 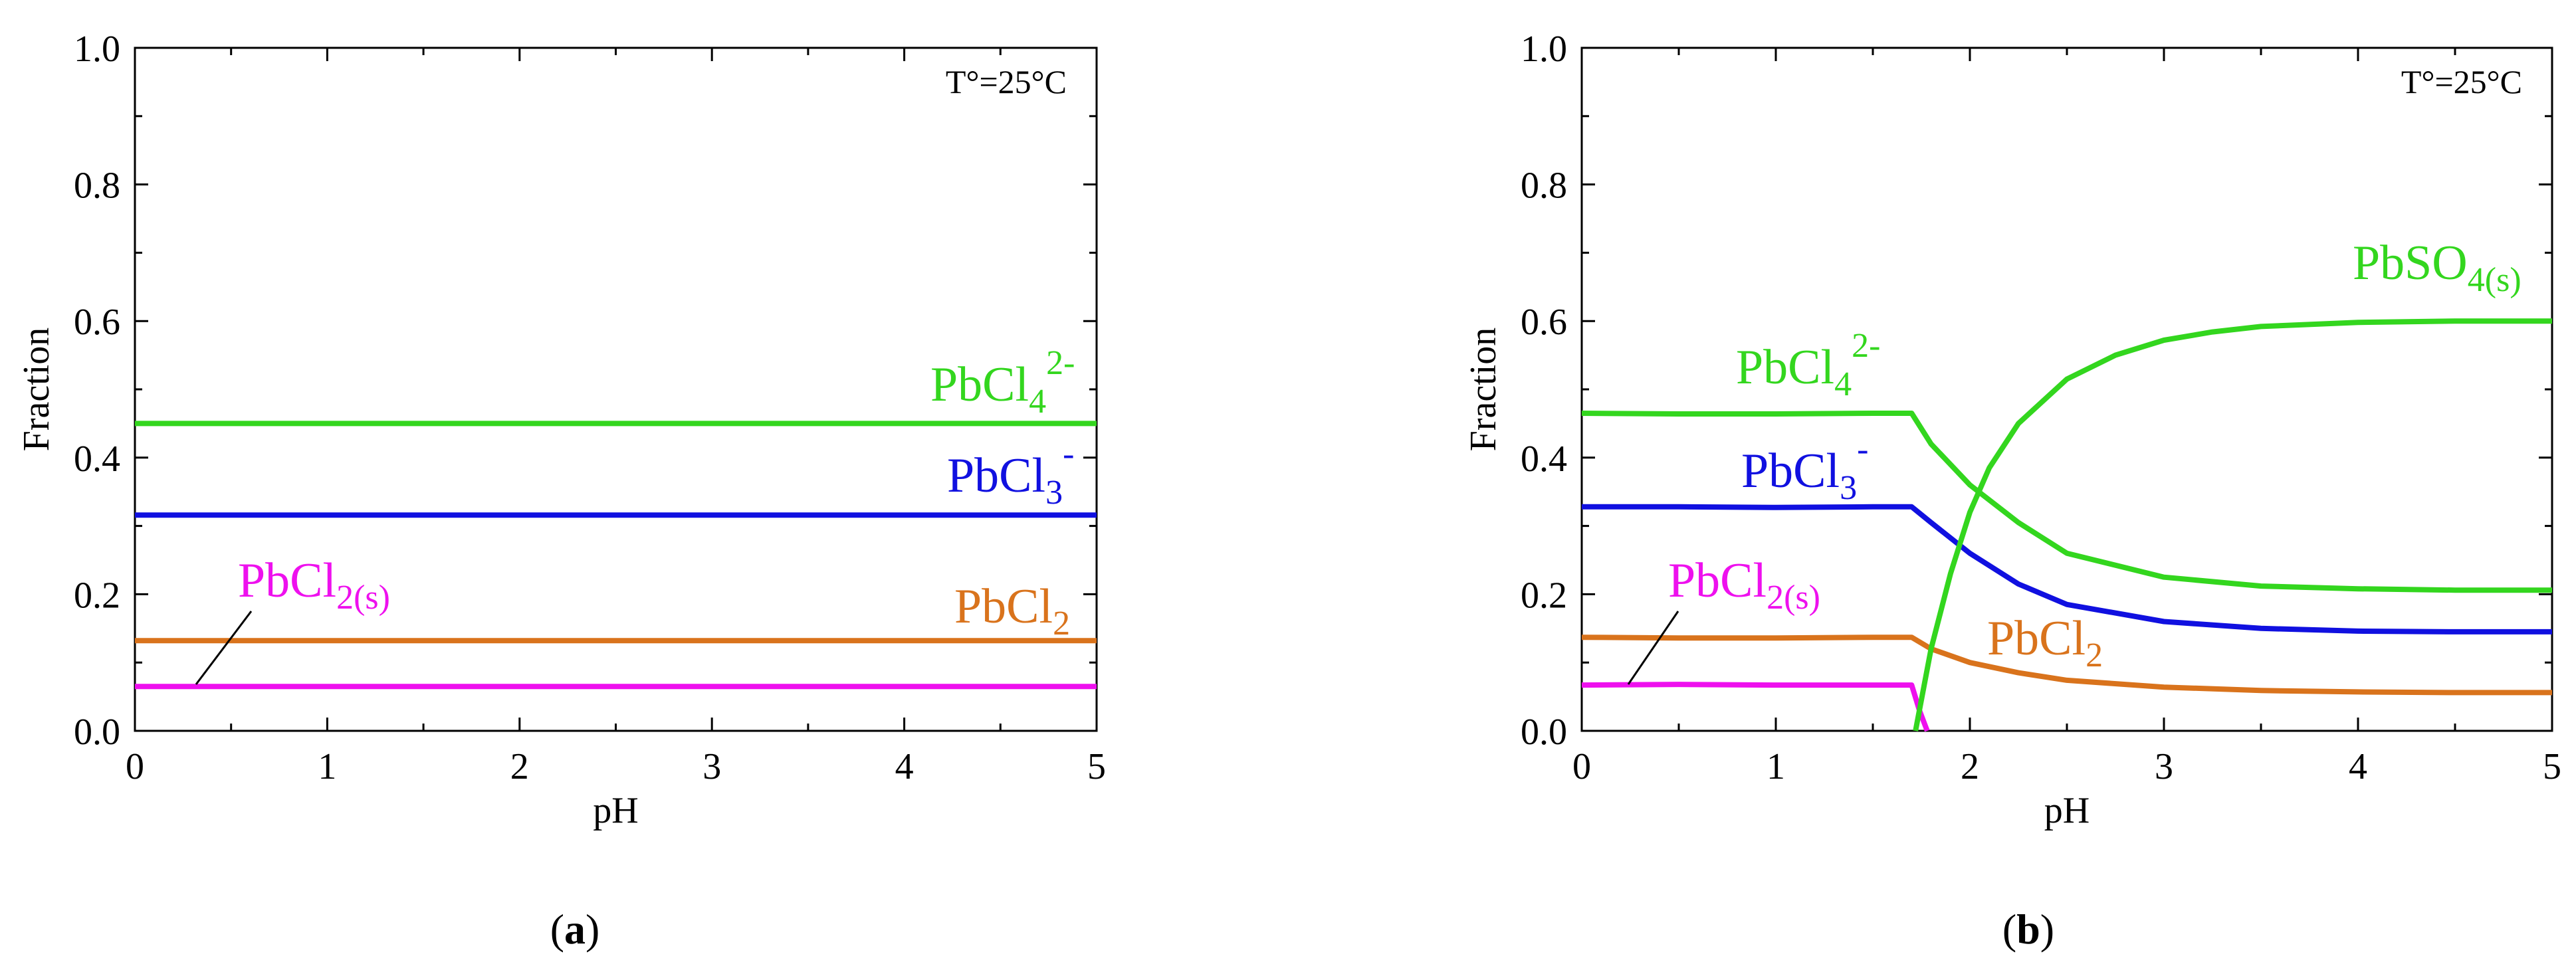 I want to click on label-main: PbSO, so click(x=2410, y=263).